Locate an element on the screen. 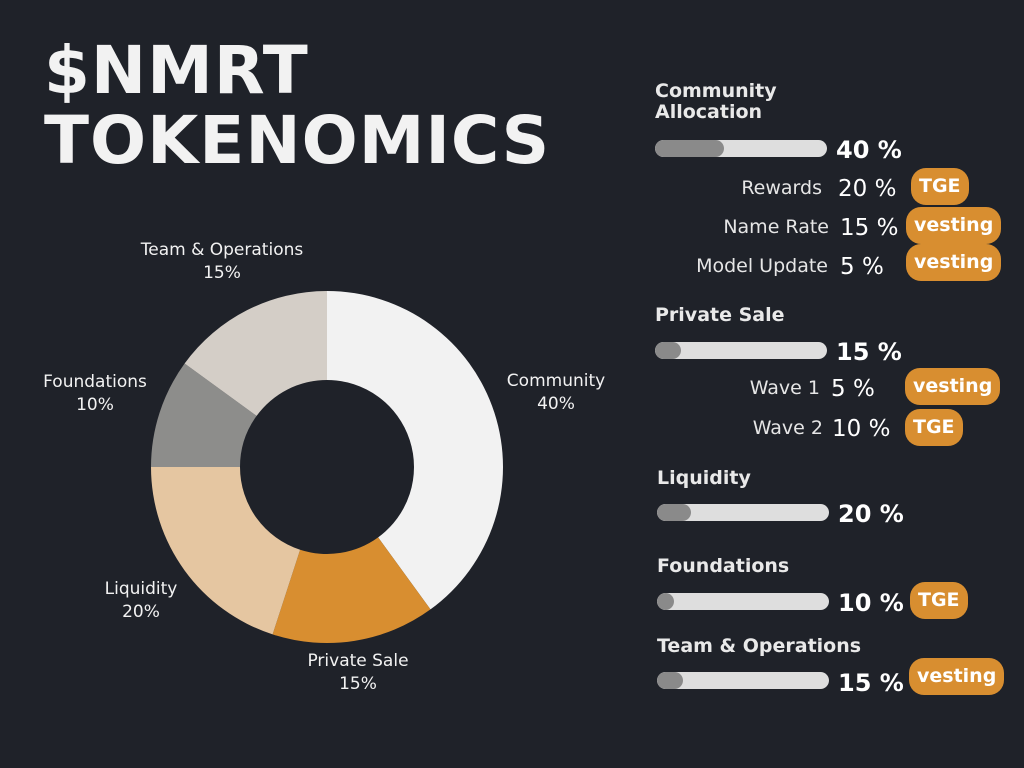 Image resolution: width=1024 pixels, height=768 pixels. tag-model-update: vesting is located at coordinates (954, 262).